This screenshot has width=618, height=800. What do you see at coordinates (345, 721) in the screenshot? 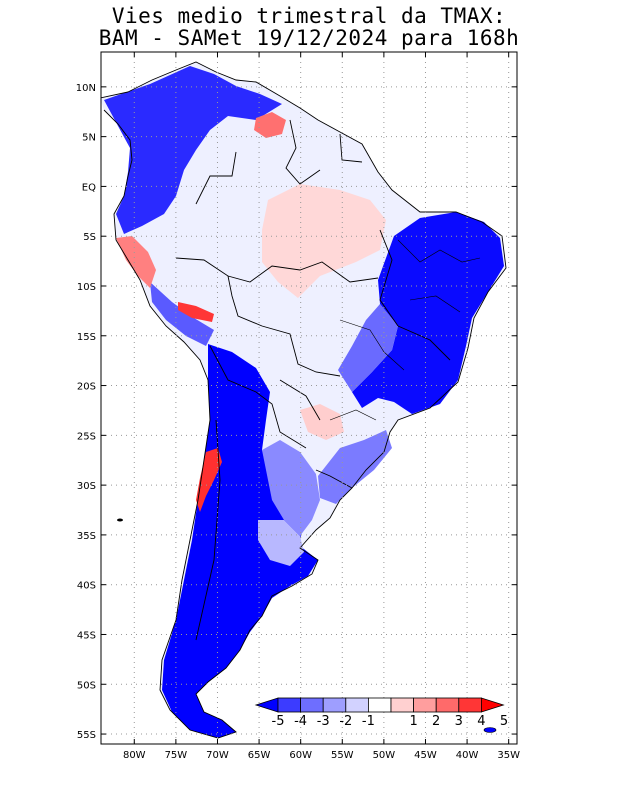
I see `colorbar-label: -2` at bounding box center [345, 721].